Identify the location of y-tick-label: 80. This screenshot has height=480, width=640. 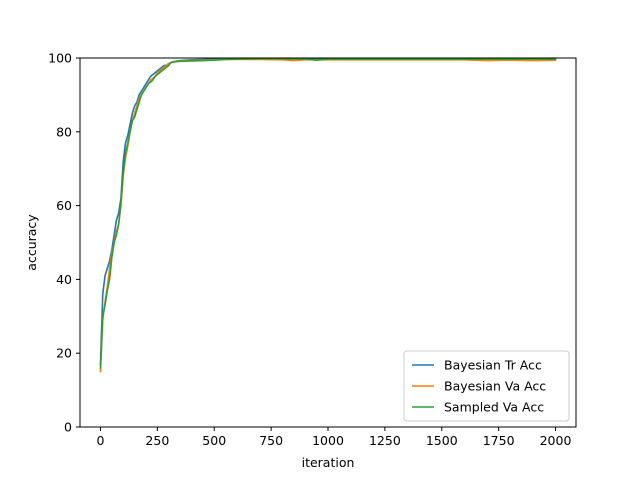
(64, 131).